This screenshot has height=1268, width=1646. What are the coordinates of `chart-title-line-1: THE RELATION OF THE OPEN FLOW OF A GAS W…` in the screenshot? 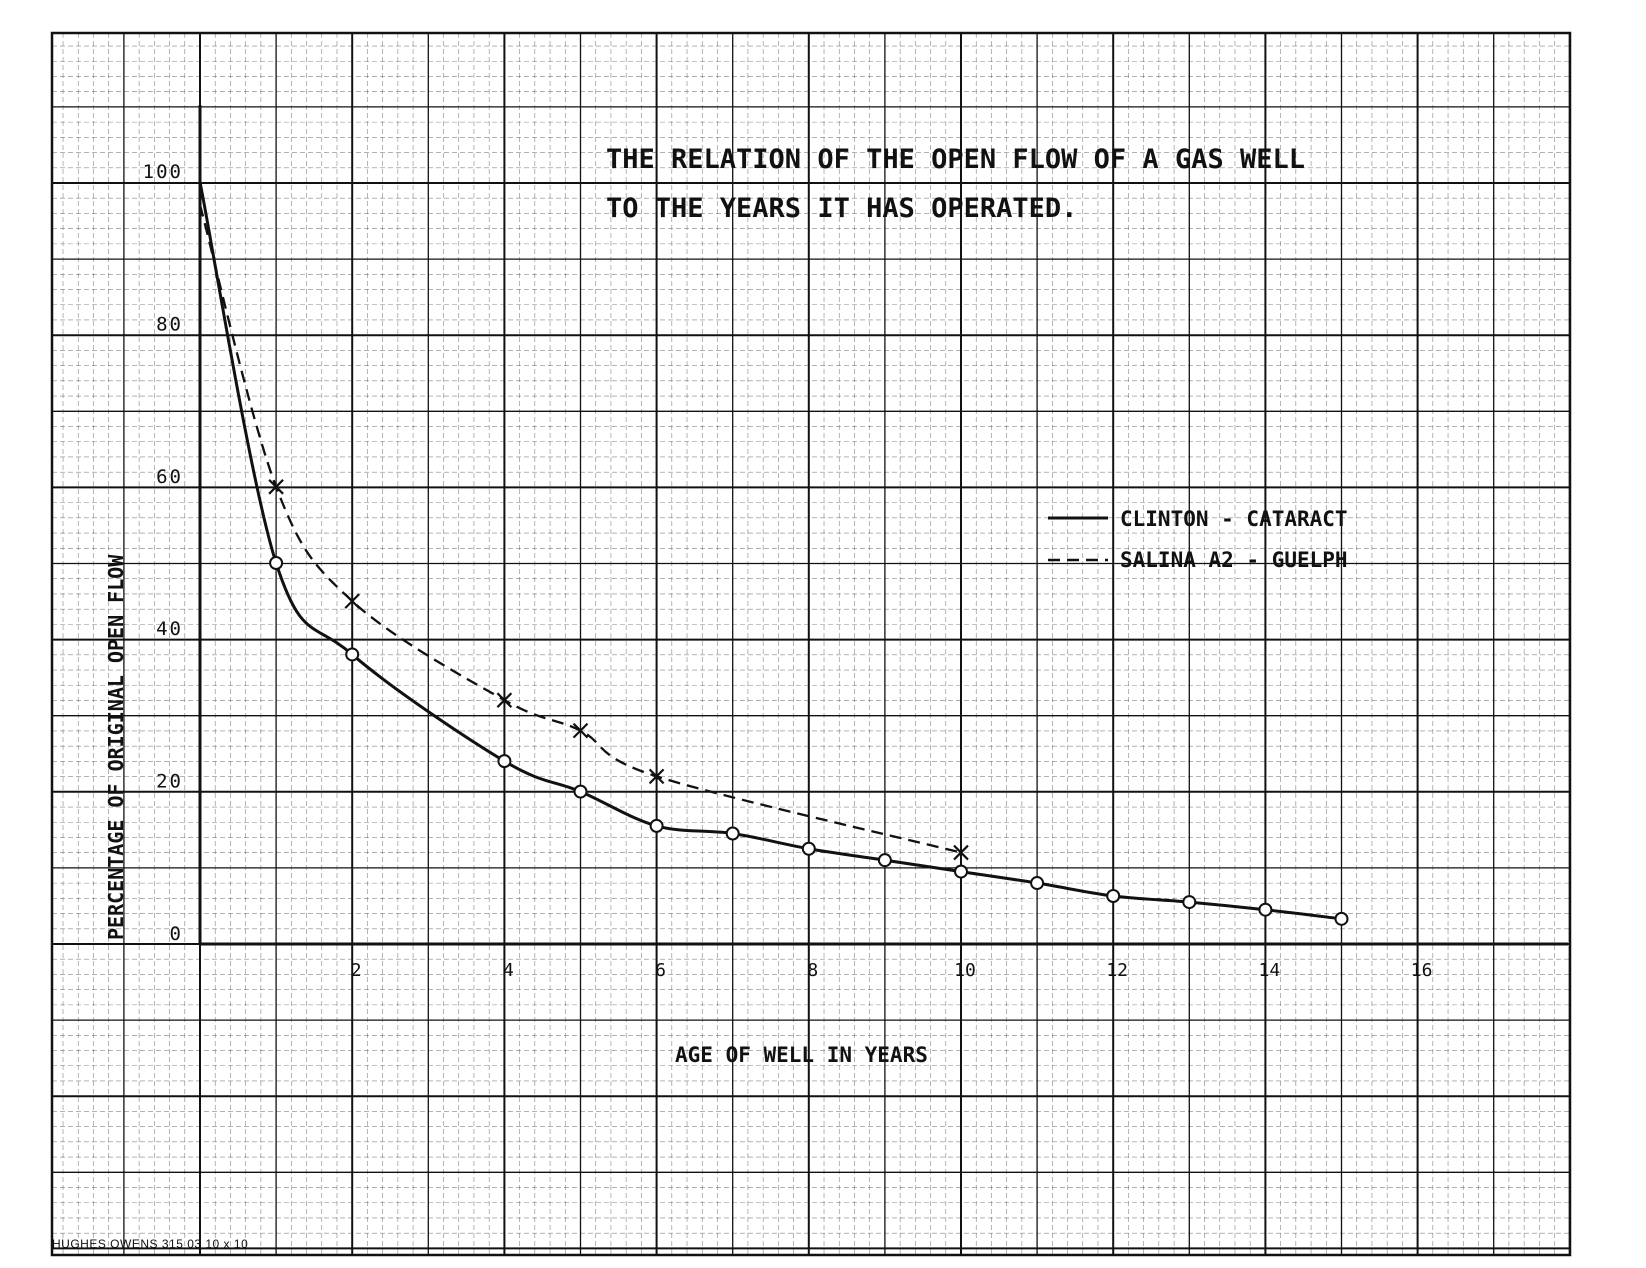 It's located at (955, 159).